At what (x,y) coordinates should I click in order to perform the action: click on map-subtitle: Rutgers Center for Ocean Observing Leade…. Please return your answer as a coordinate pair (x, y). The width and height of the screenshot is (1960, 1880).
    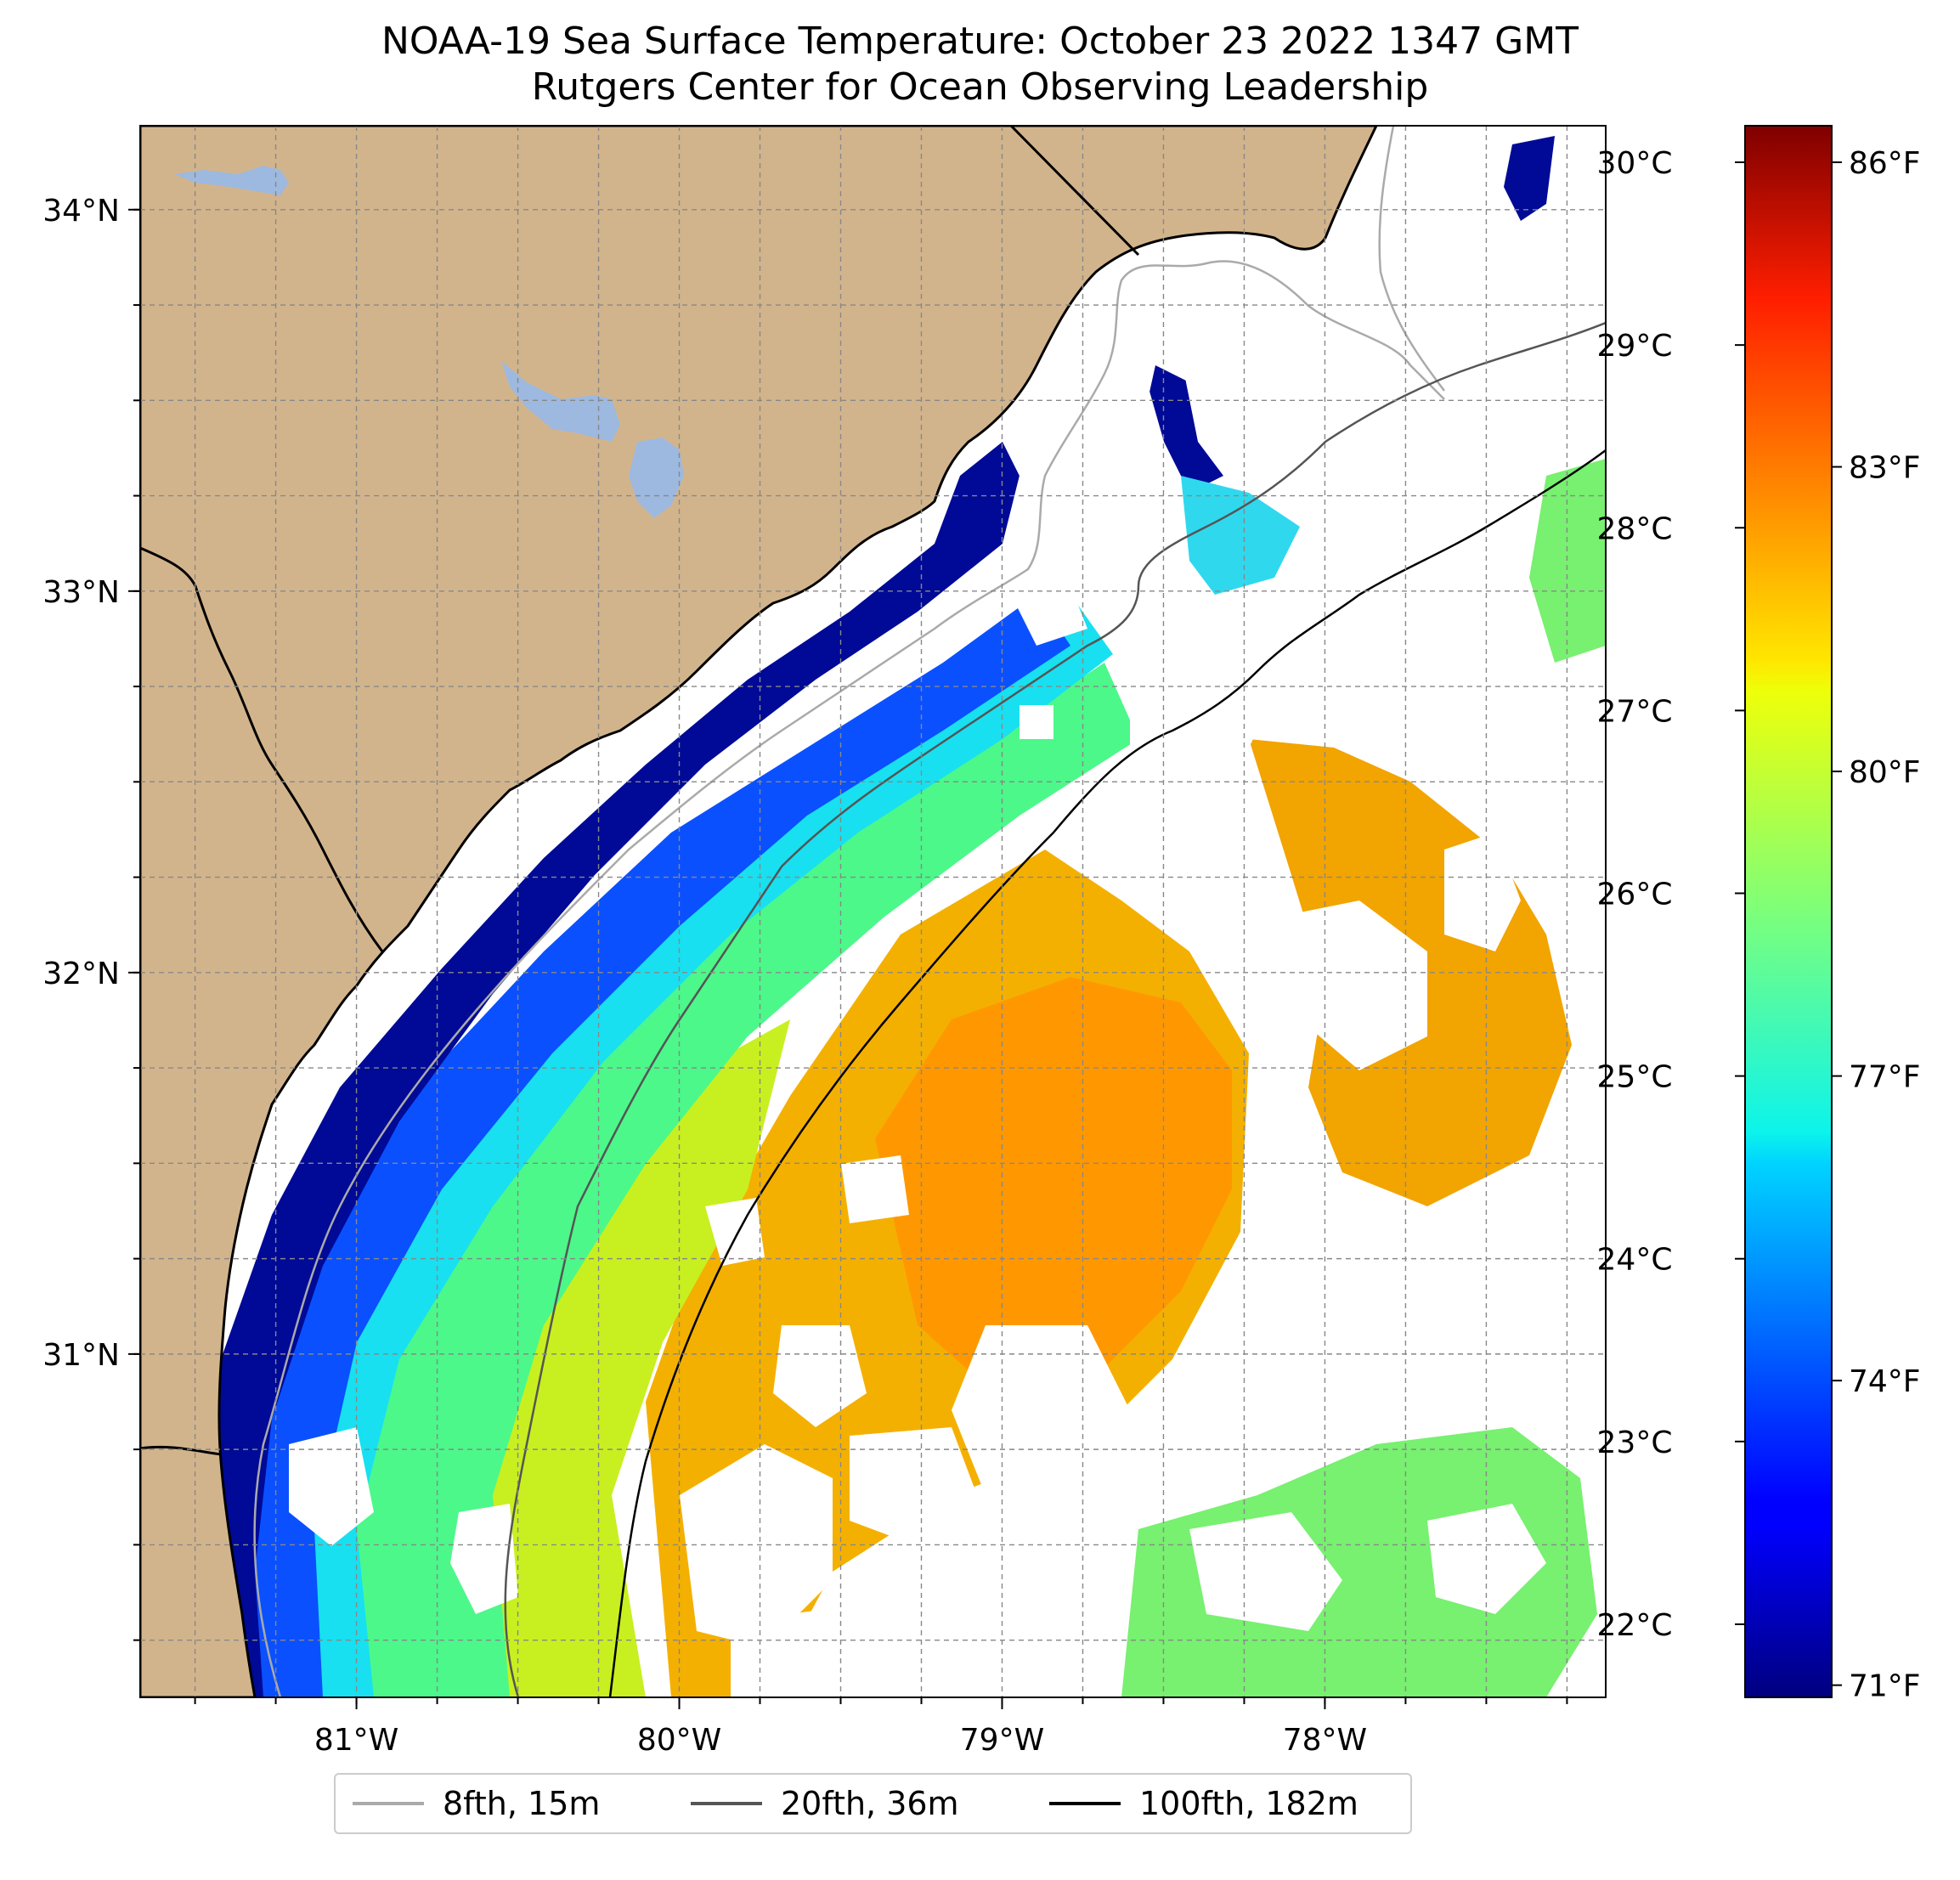
    Looking at the image, I should click on (980, 87).